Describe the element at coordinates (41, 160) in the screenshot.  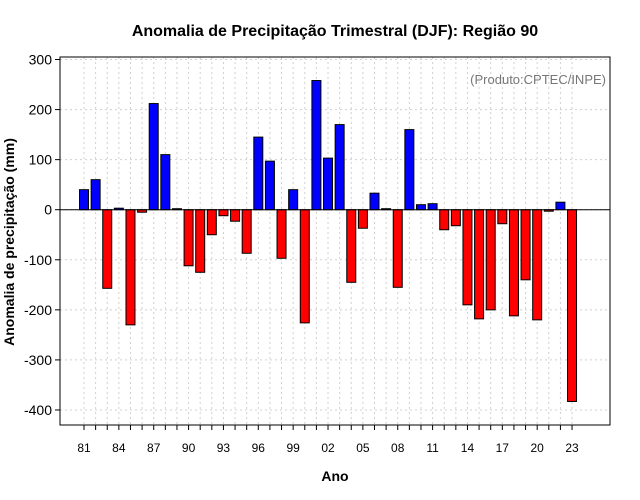
I see `y-tick-label: 100` at that location.